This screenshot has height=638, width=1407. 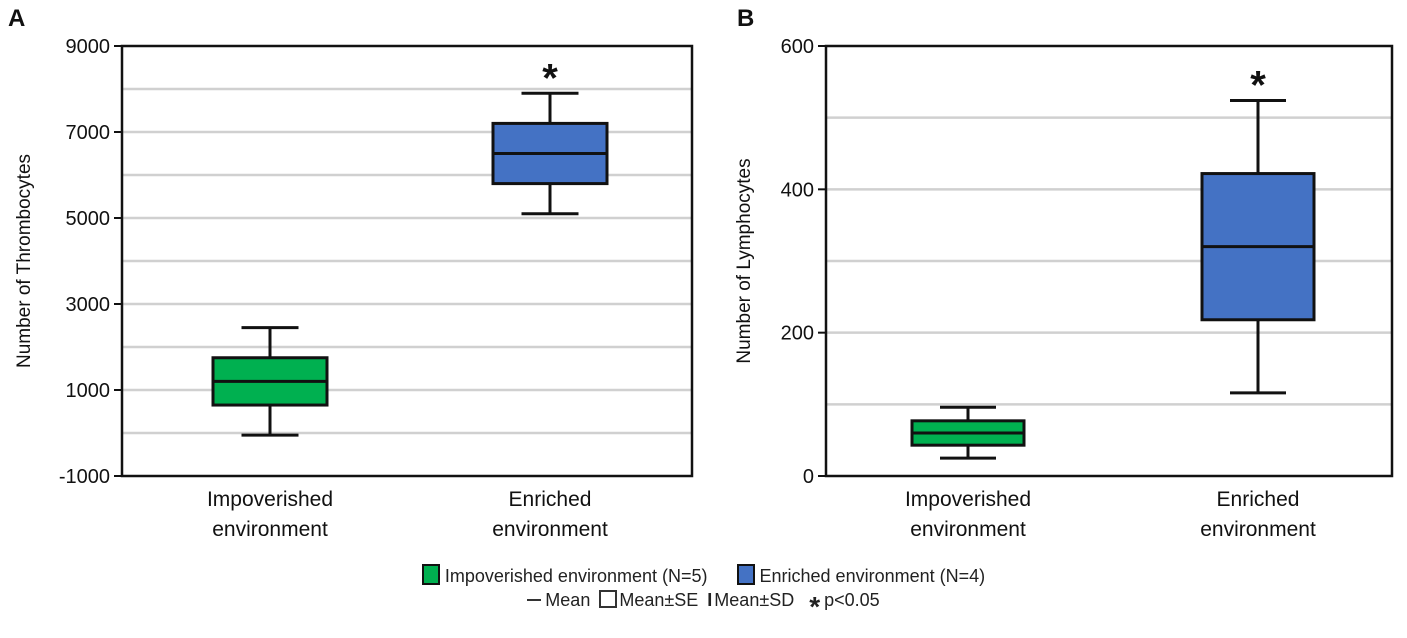 What do you see at coordinates (88, 133) in the screenshot?
I see `panel-a-ytick-label-4: 7000` at bounding box center [88, 133].